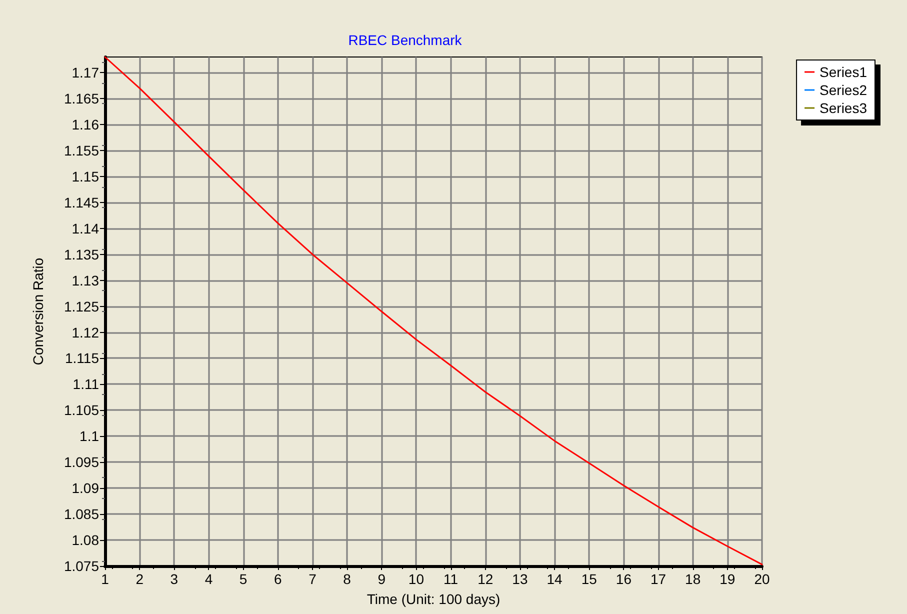 This screenshot has width=907, height=614. What do you see at coordinates (347, 579) in the screenshot?
I see `x-tick-label: 8` at bounding box center [347, 579].